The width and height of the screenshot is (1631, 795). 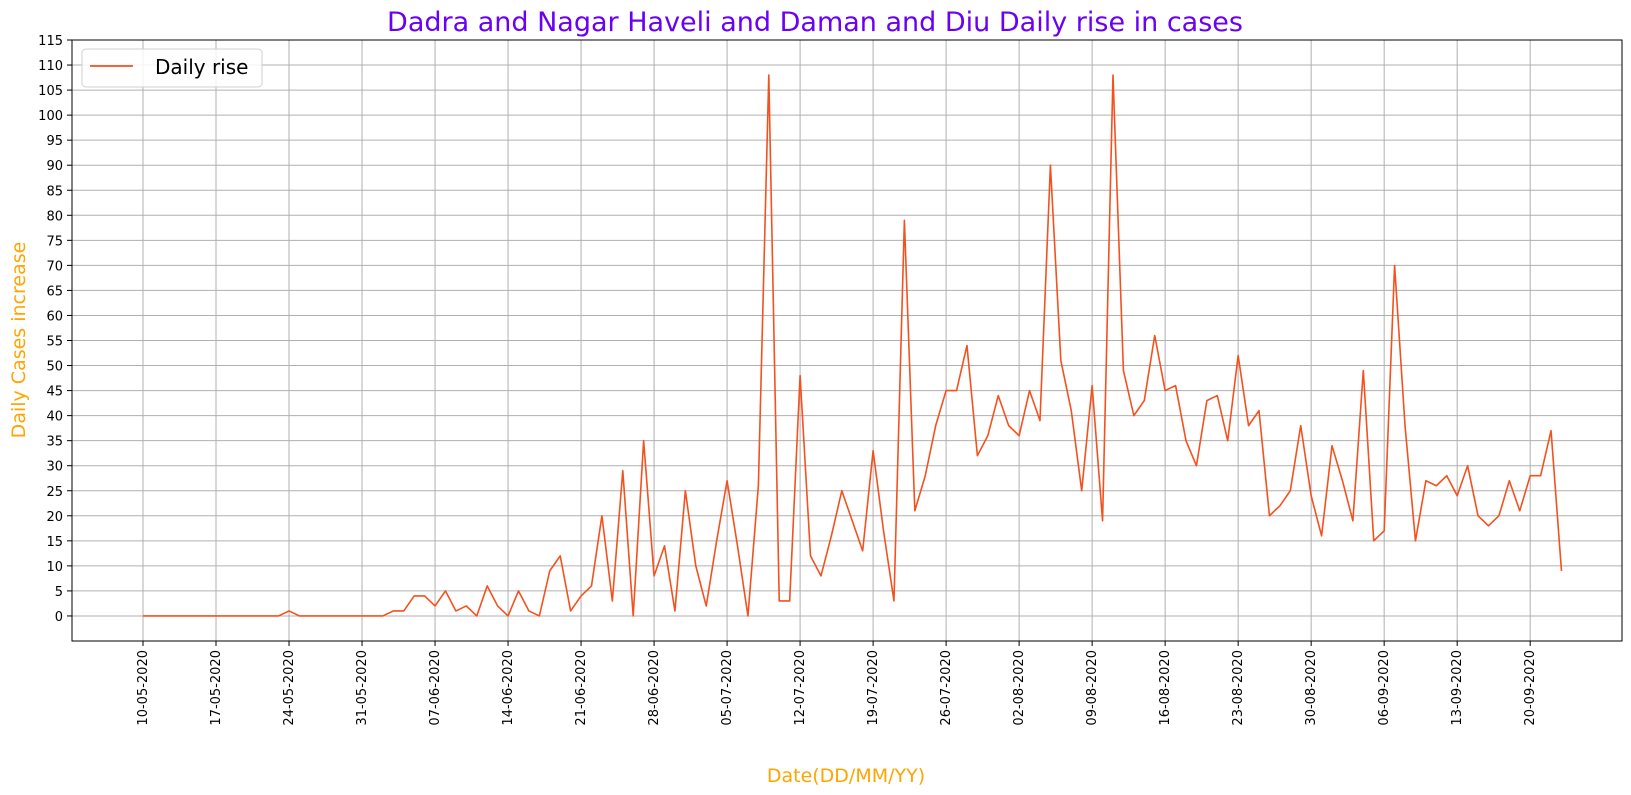 What do you see at coordinates (54, 392) in the screenshot?
I see `y-tick-label: 45` at bounding box center [54, 392].